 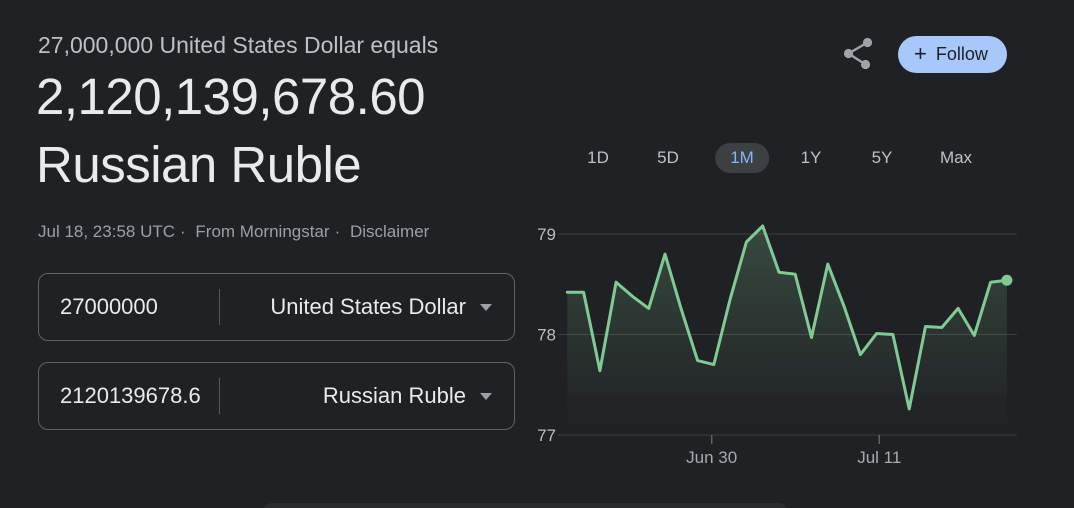 I want to click on quote-source: From Morningstar, so click(x=262, y=231).